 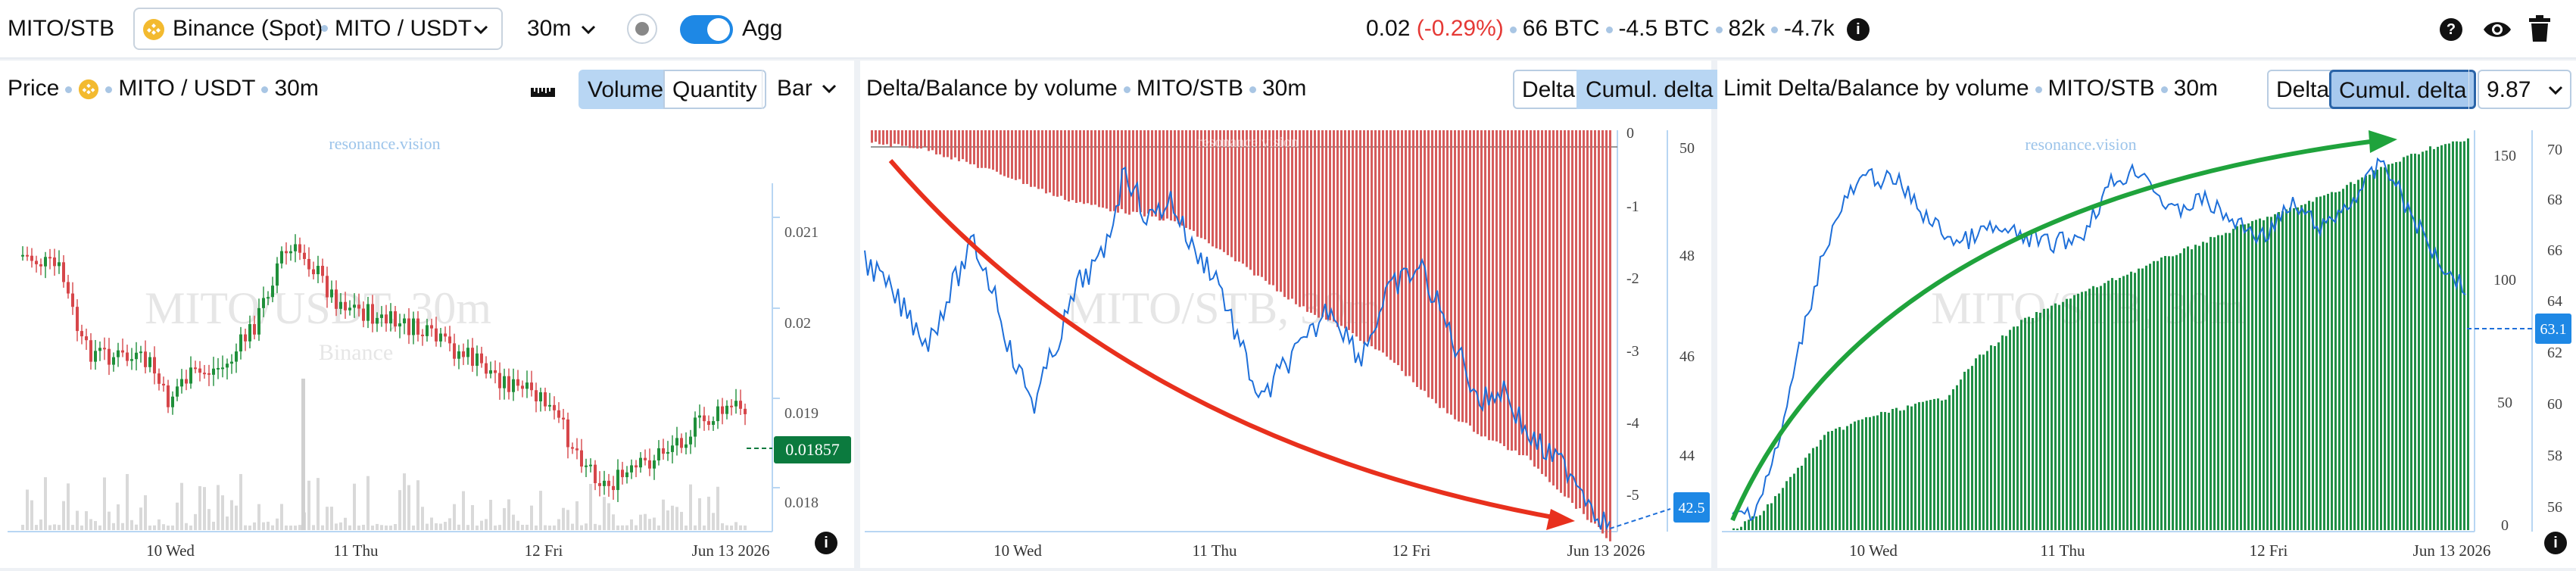 What do you see at coordinates (2196, 89) in the screenshot?
I see `interval-label: 30m` at bounding box center [2196, 89].